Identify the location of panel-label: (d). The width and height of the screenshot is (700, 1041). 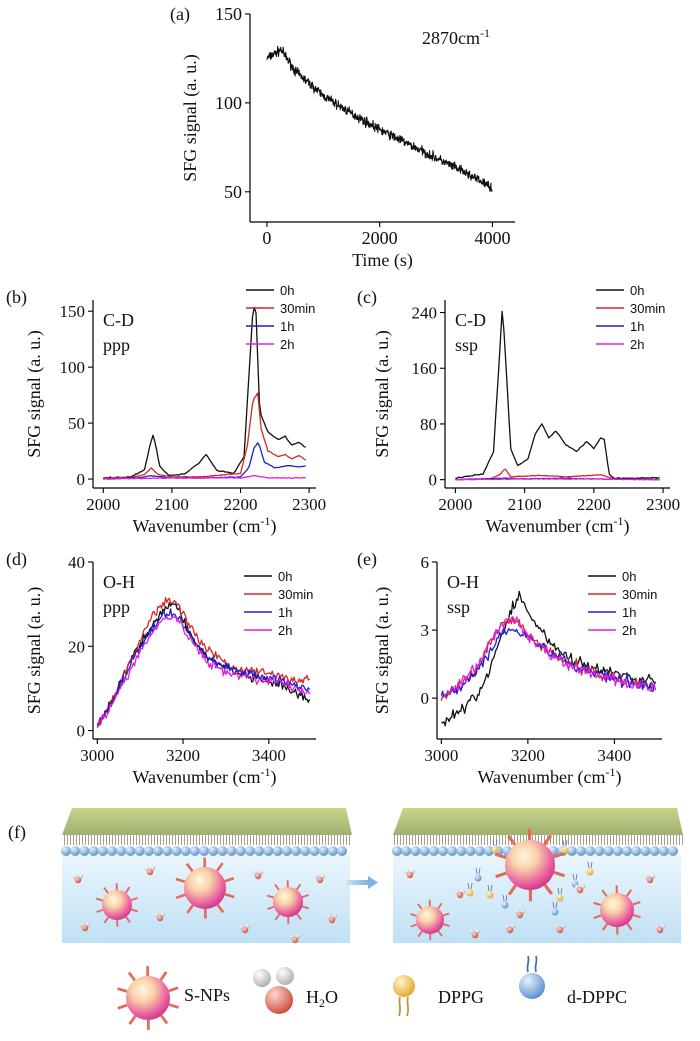
(16, 559).